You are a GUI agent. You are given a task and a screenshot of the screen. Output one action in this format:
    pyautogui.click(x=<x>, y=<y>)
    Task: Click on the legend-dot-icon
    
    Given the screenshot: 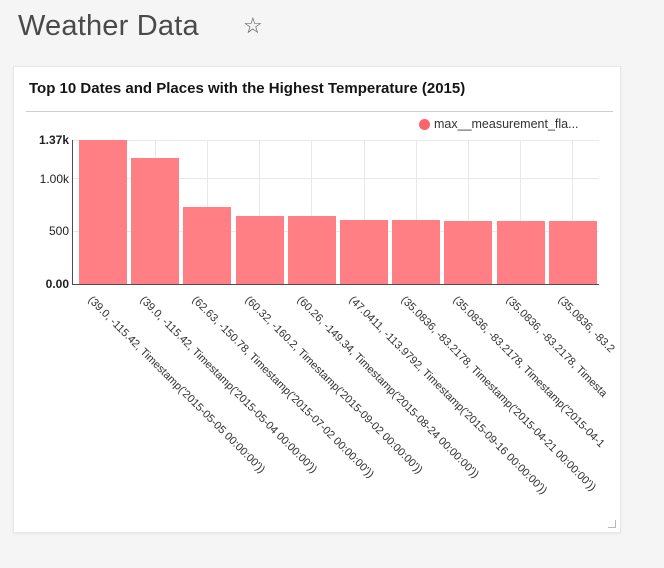 What is the action you would take?
    pyautogui.click(x=424, y=124)
    